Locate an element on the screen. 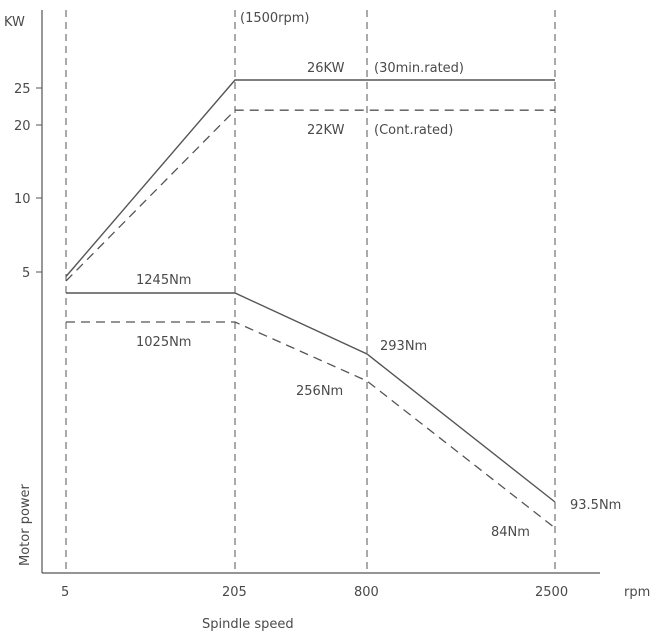 The width and height of the screenshot is (660, 634). power-cont-value-label: 22KW is located at coordinates (326, 130).